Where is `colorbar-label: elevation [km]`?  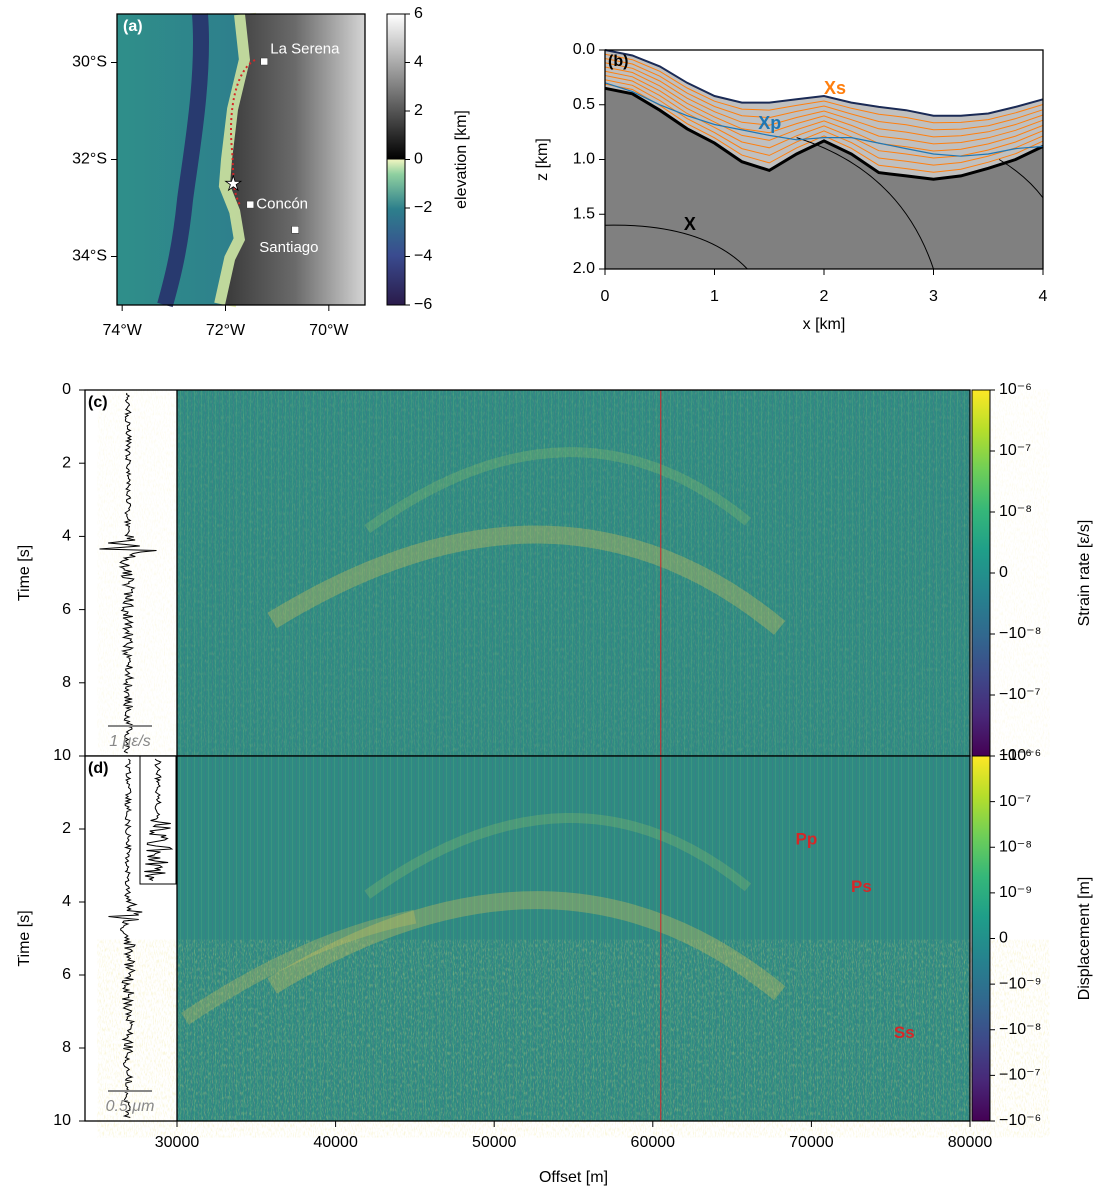
colorbar-label: elevation [km] is located at coordinates (461, 159).